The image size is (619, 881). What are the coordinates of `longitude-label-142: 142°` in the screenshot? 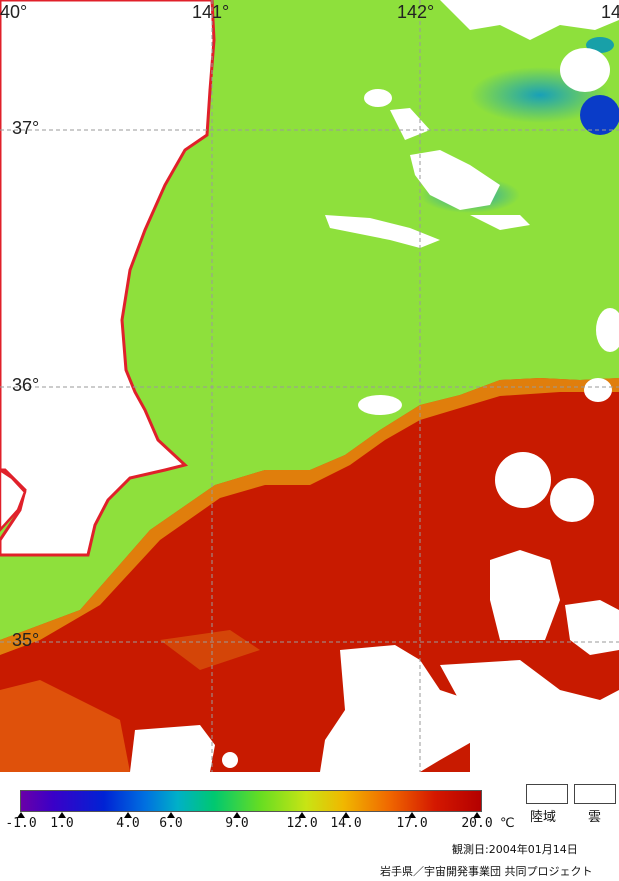 It's located at (415, 12).